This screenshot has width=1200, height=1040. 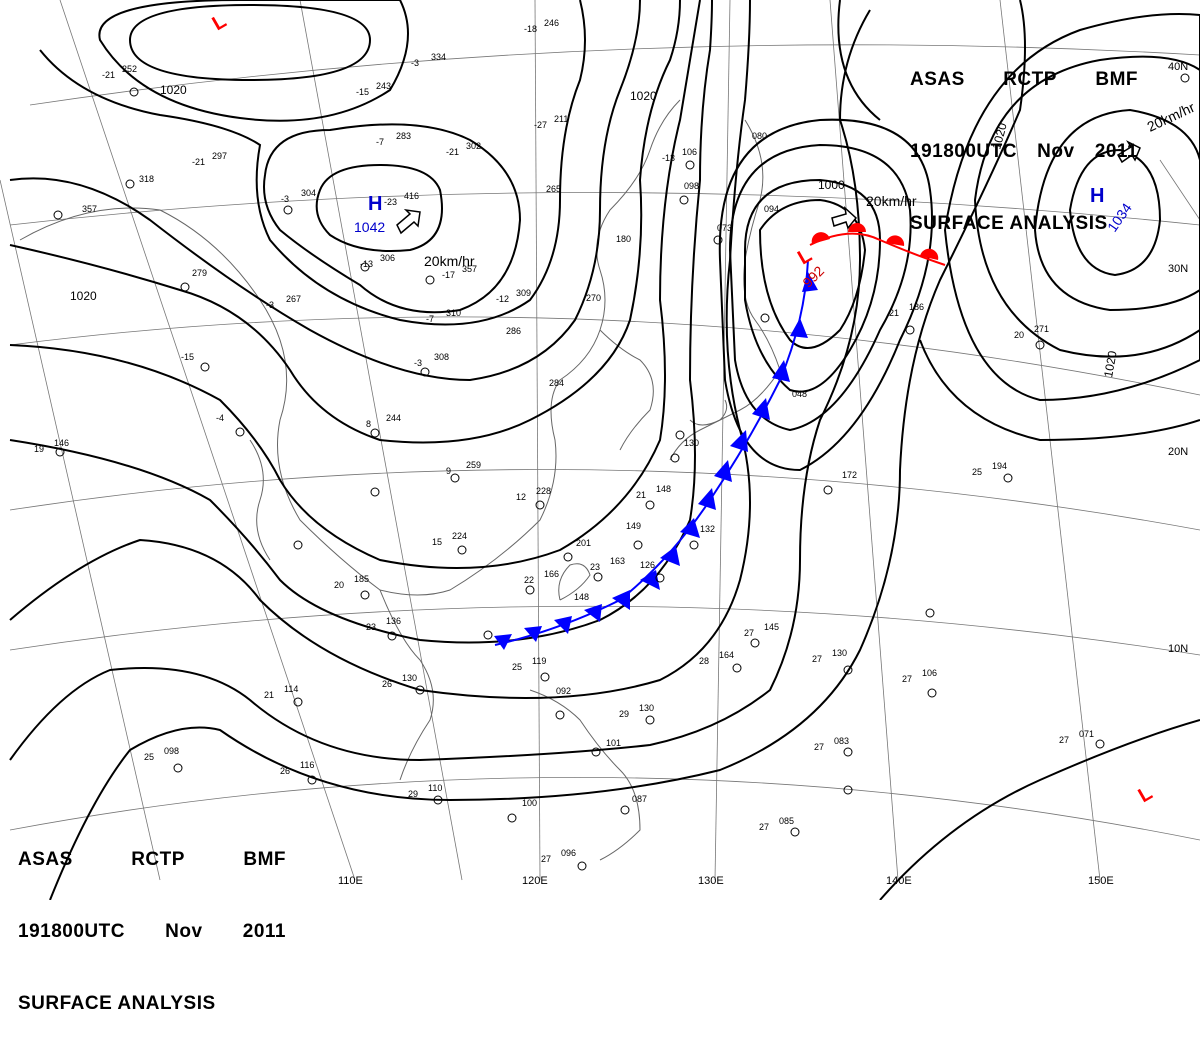 What do you see at coordinates (613, 743) in the screenshot?
I see `station-pressure: 101` at bounding box center [613, 743].